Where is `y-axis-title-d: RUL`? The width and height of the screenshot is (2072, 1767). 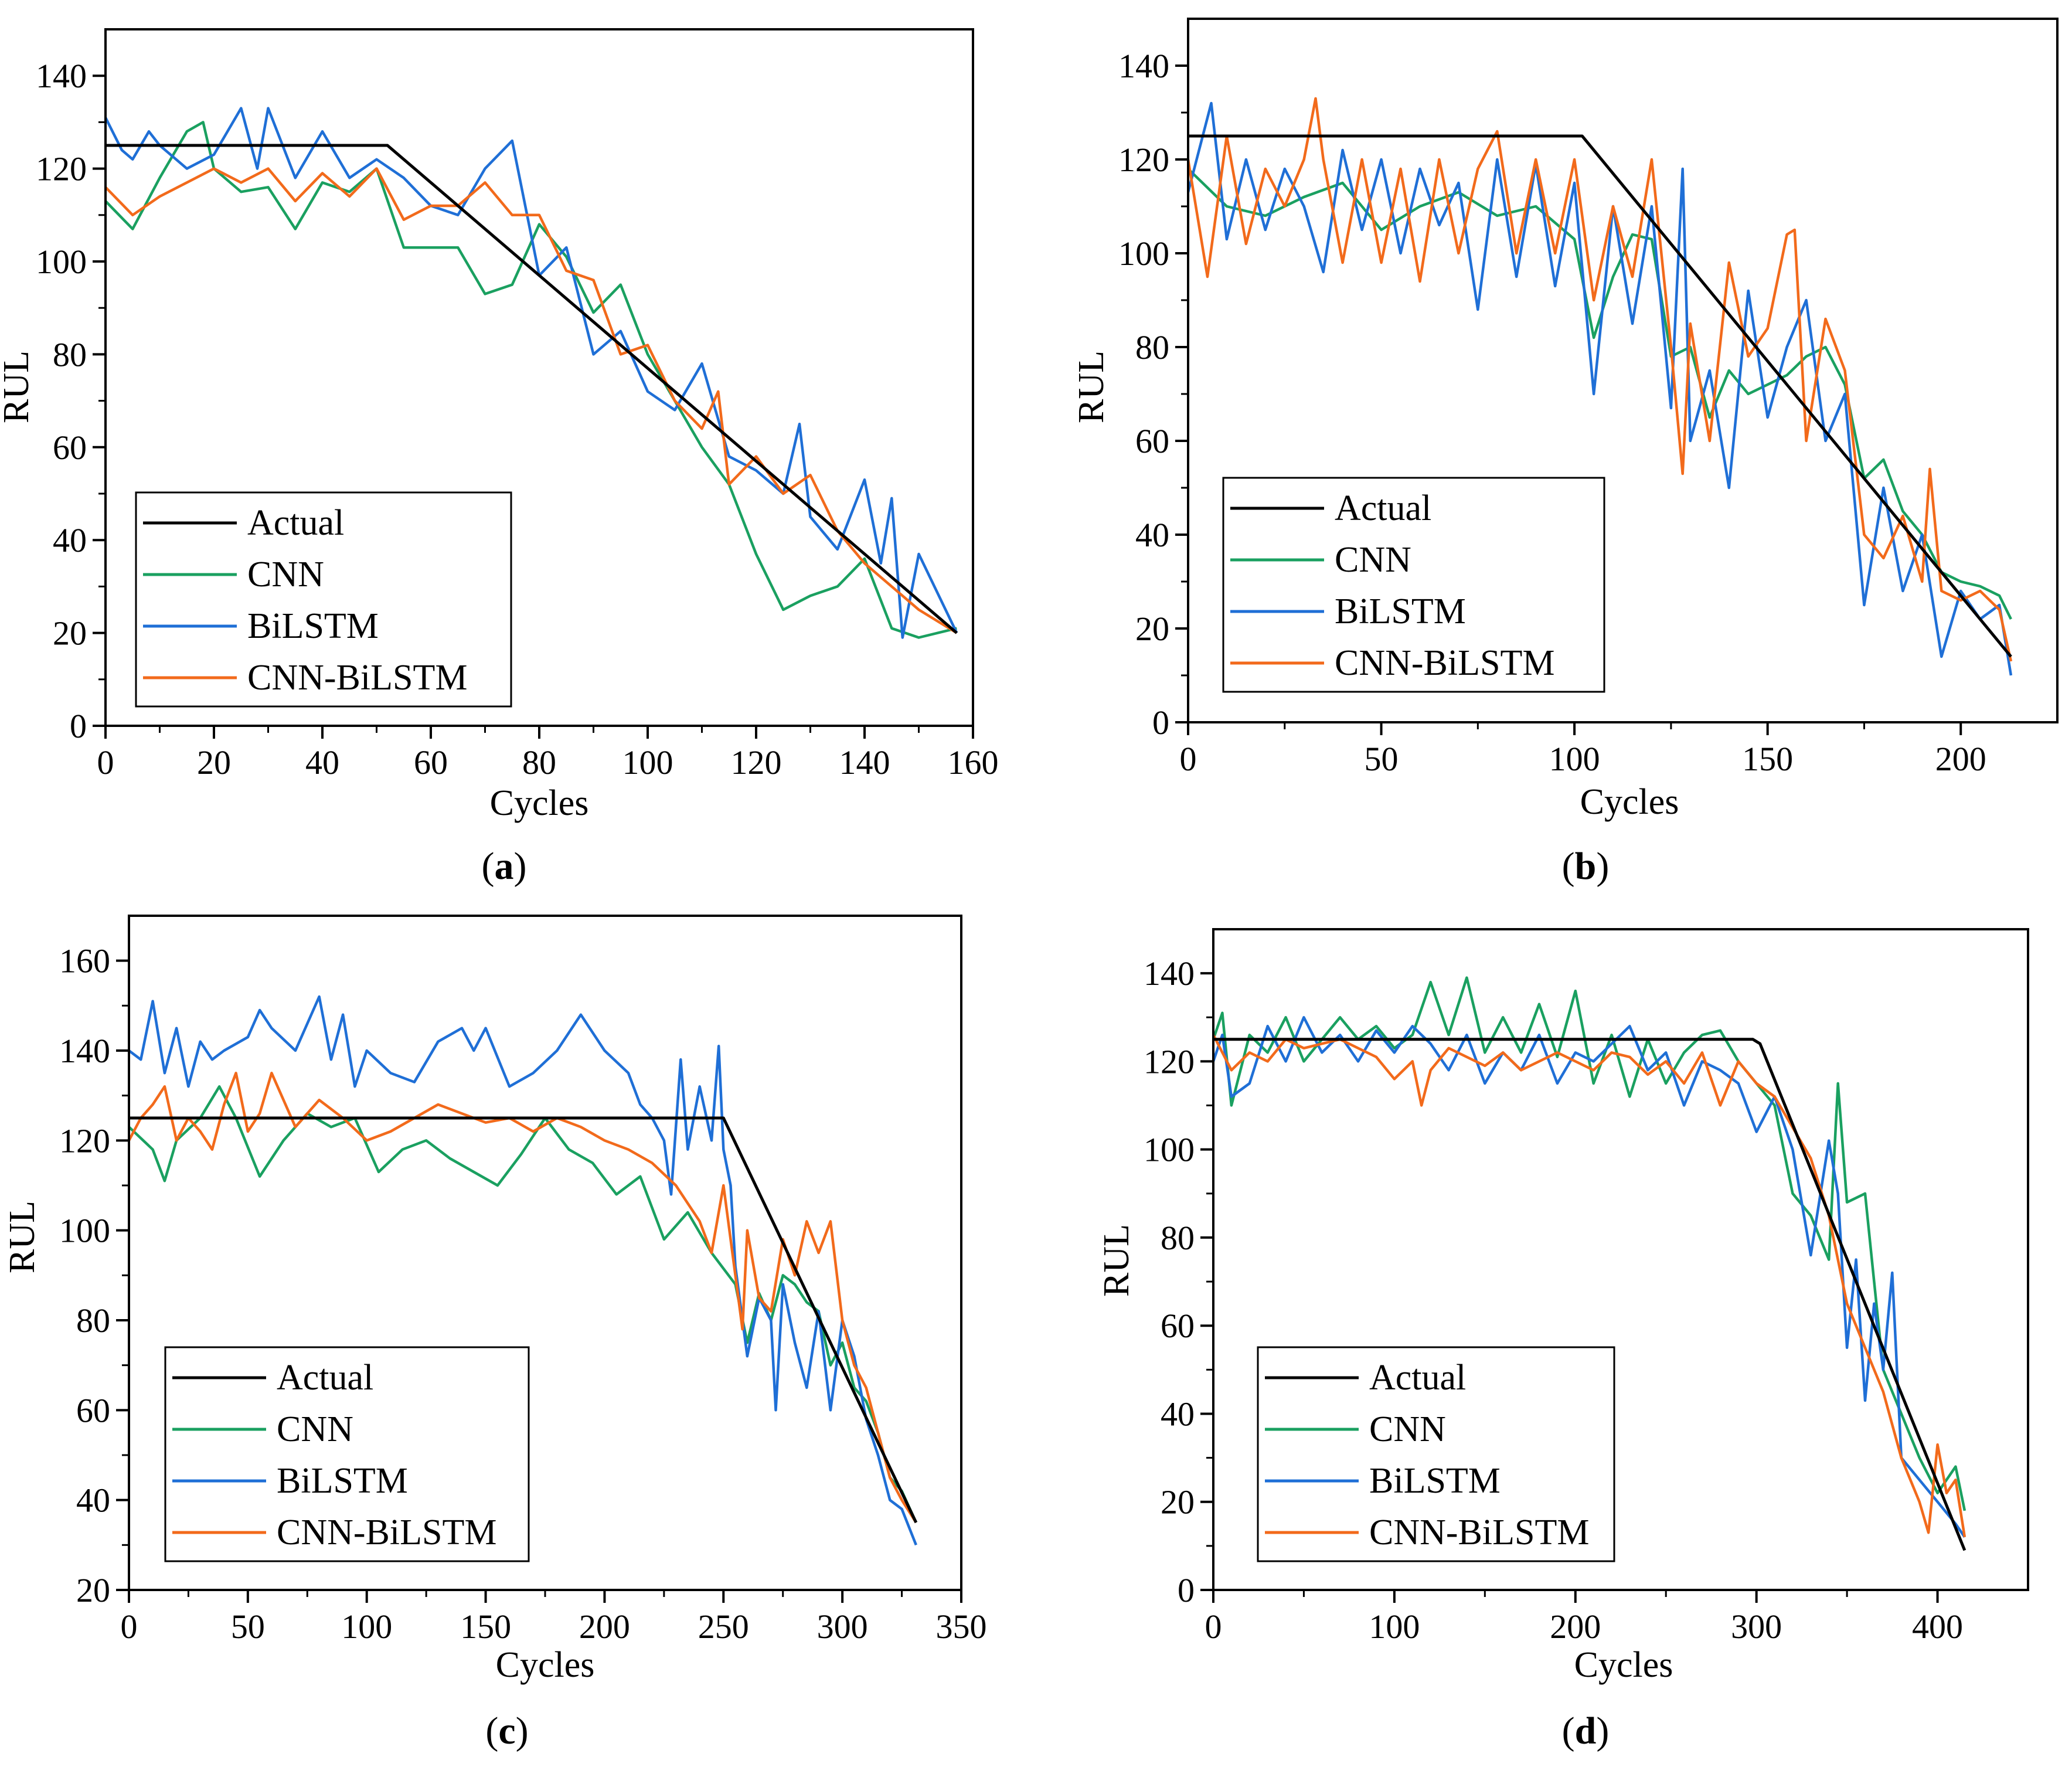
y-axis-title-d: RUL is located at coordinates (1117, 1261).